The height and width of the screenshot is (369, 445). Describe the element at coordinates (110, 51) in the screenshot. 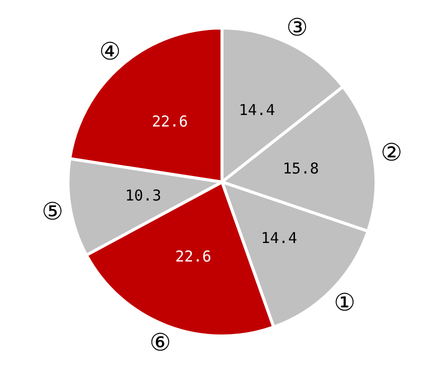

I see `slice-label: ④` at that location.